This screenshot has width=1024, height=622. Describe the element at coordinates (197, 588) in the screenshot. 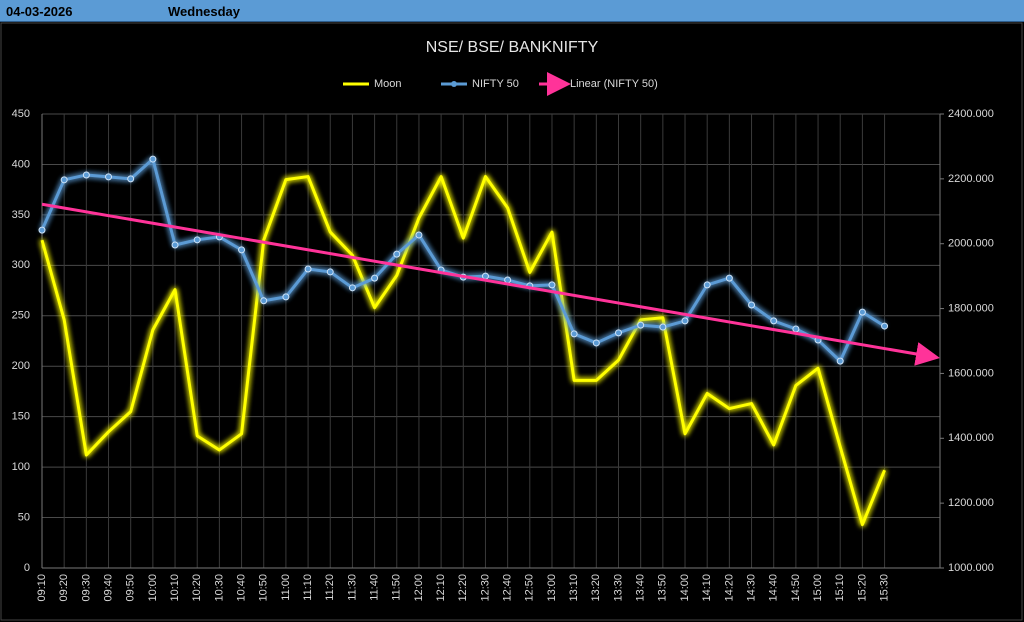

I see `x-tick-label: 10:20` at that location.